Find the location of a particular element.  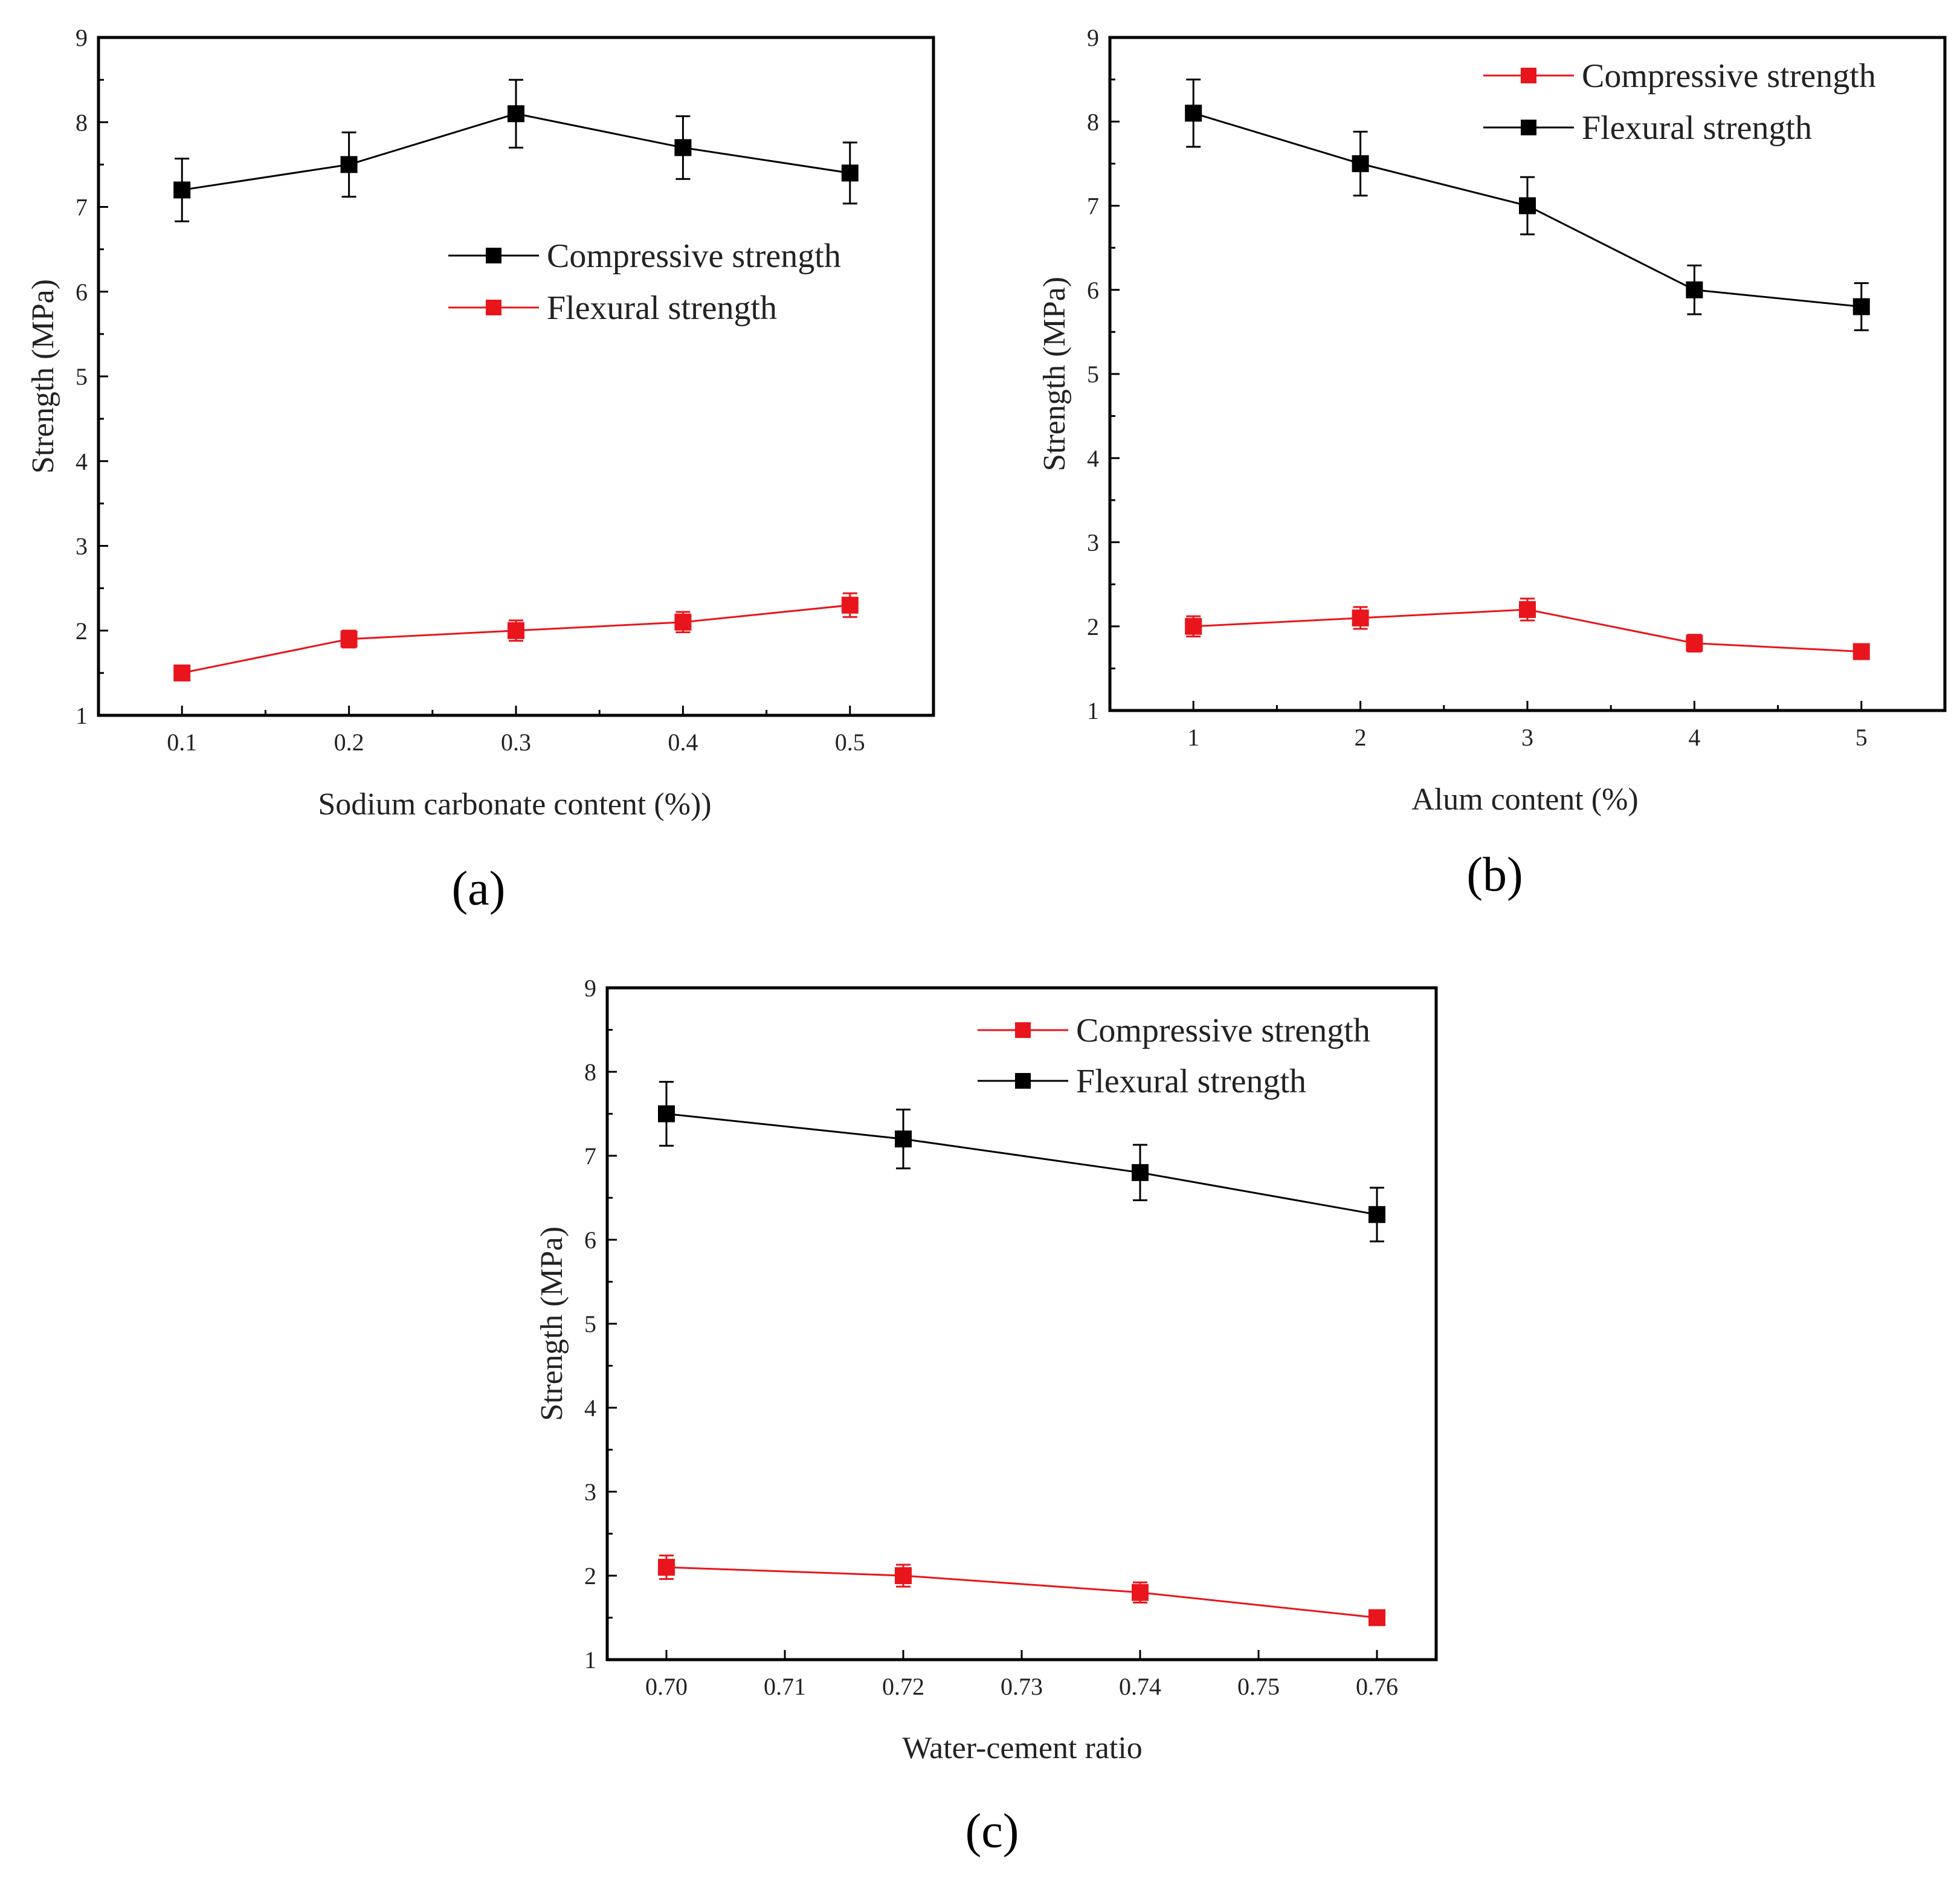

x-axis-a: 0.1 0.2 0.3 0.4 0.5 is located at coordinates (516, 731).